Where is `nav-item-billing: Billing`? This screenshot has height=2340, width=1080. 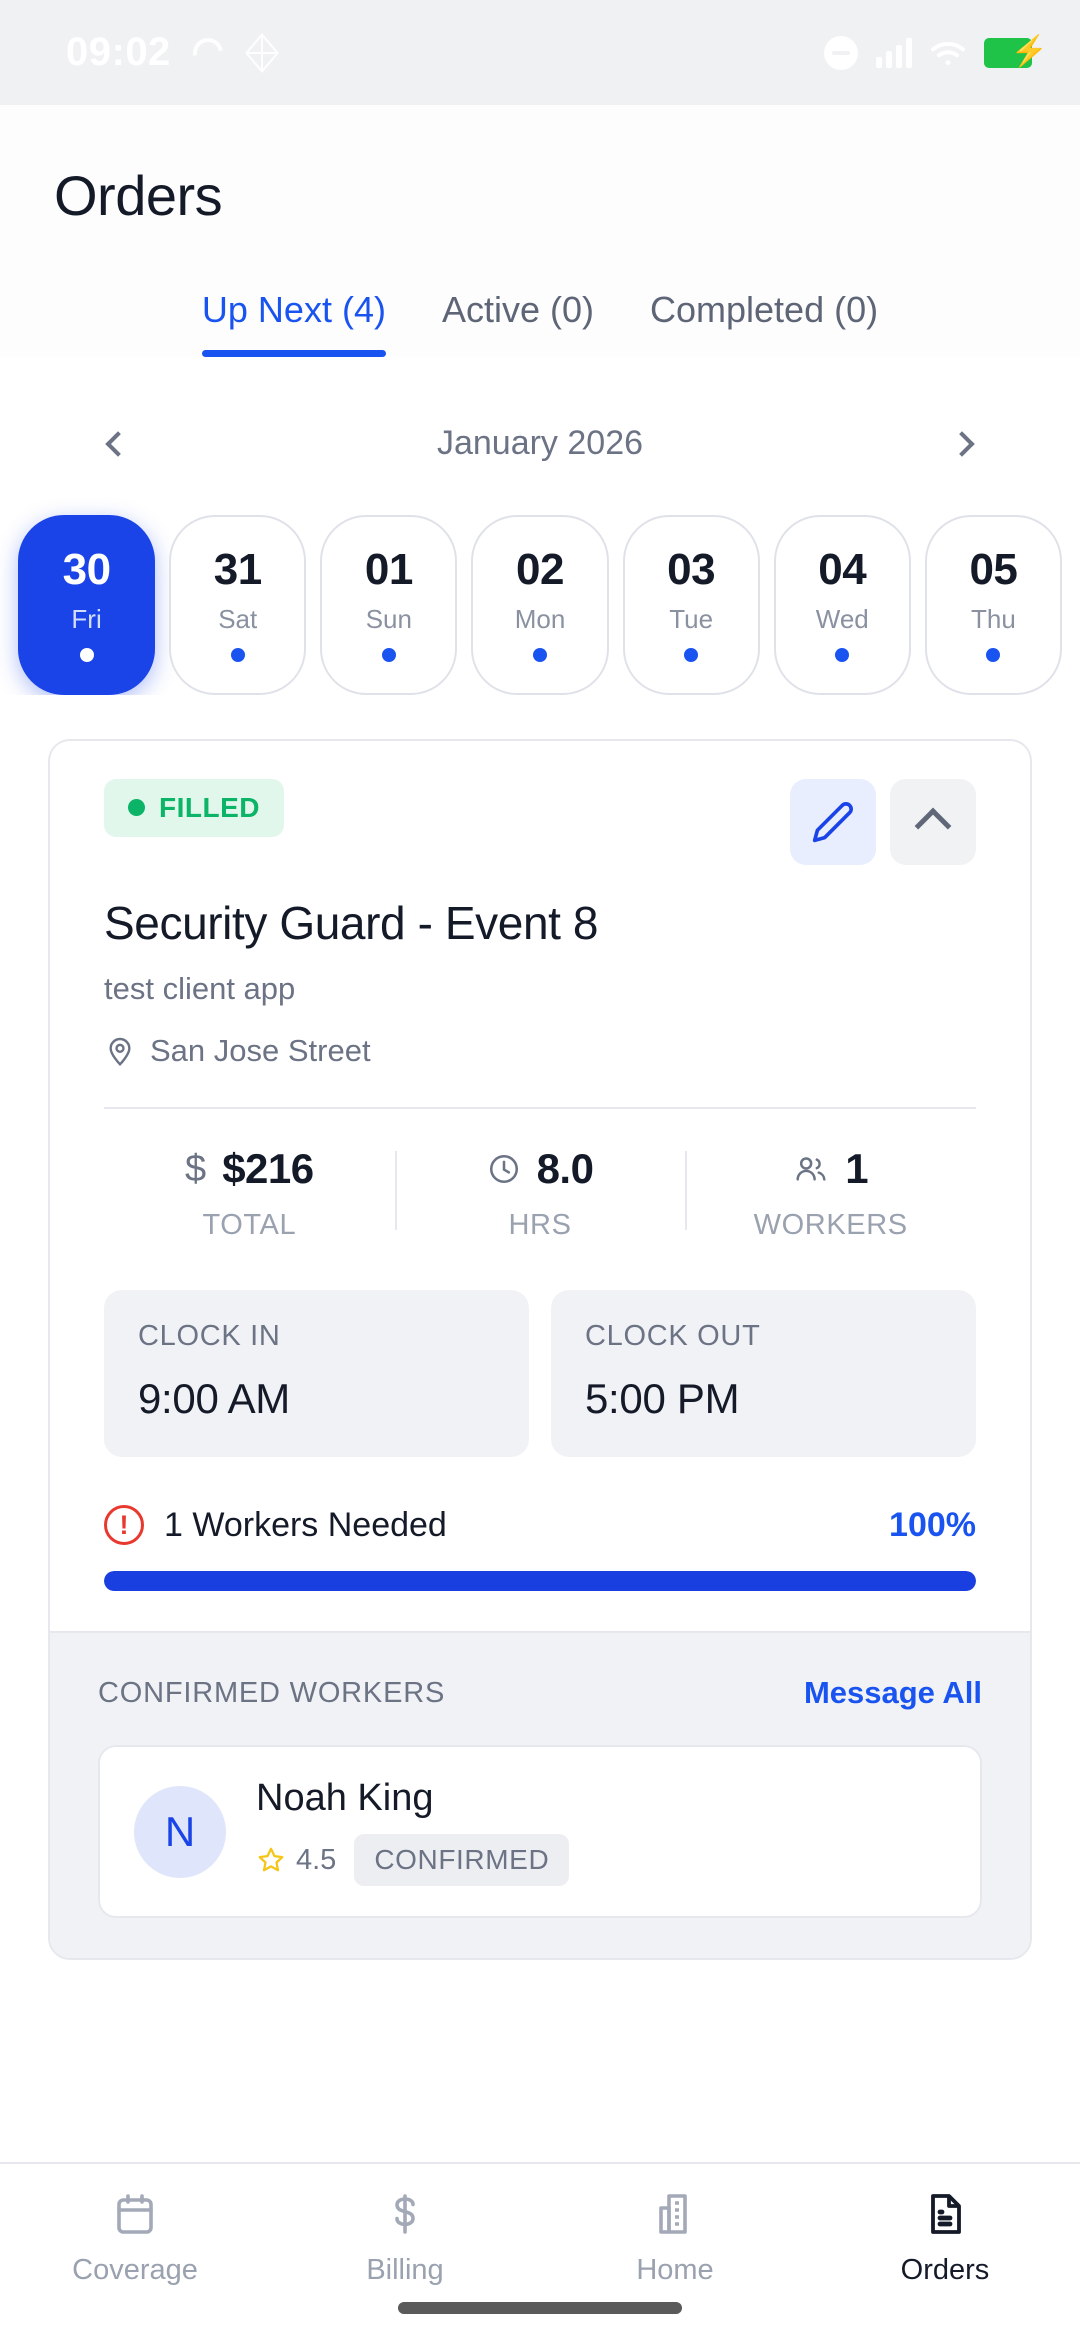
nav-item-billing: Billing is located at coordinates (405, 2238).